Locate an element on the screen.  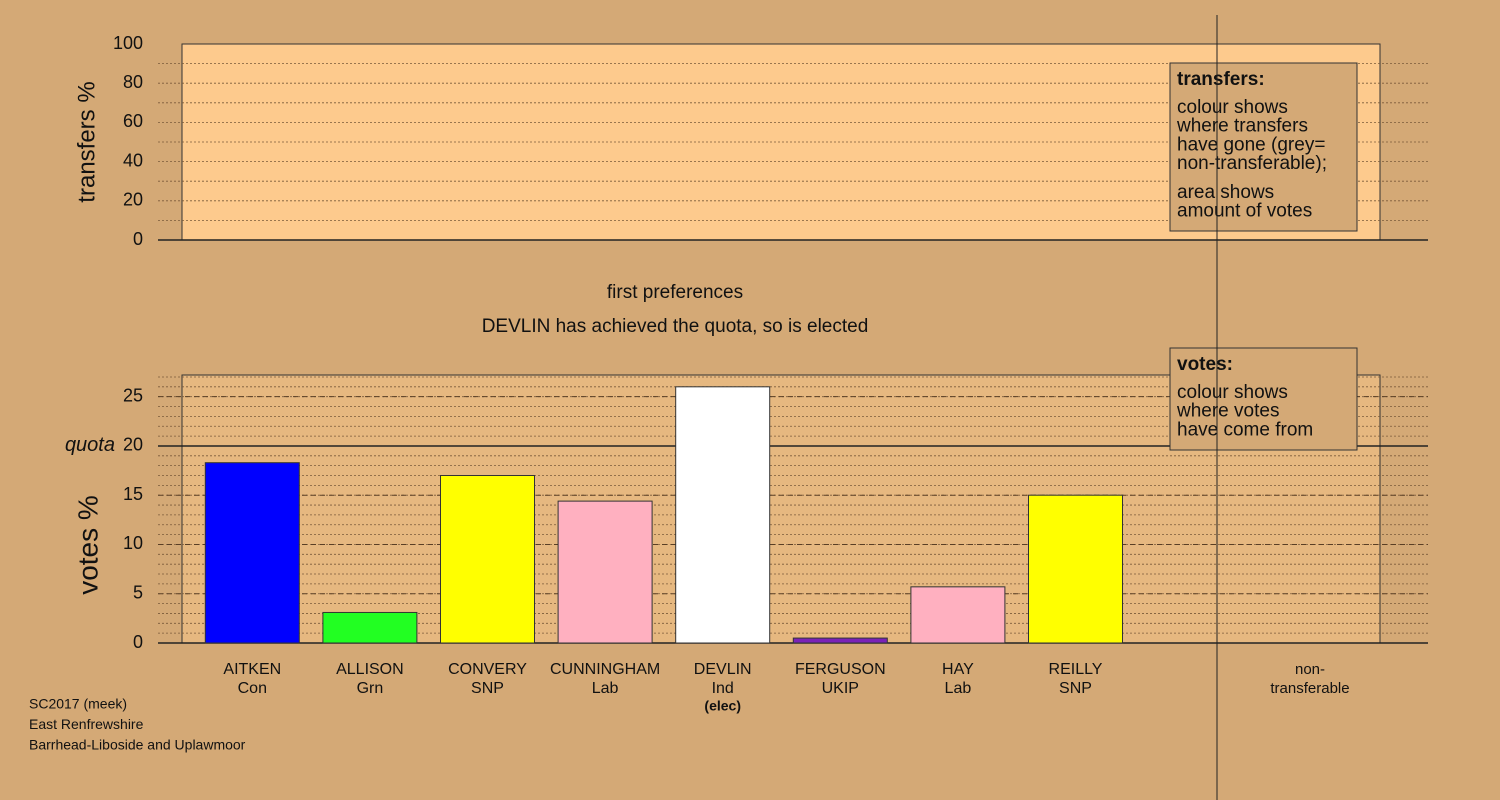
y-tick-label: 60 is located at coordinates (133, 121).